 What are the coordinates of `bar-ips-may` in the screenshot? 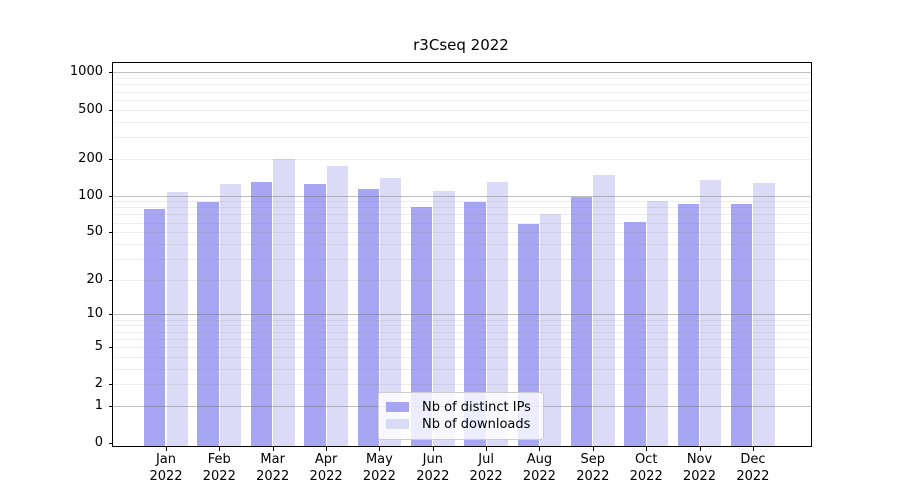 It's located at (368, 317).